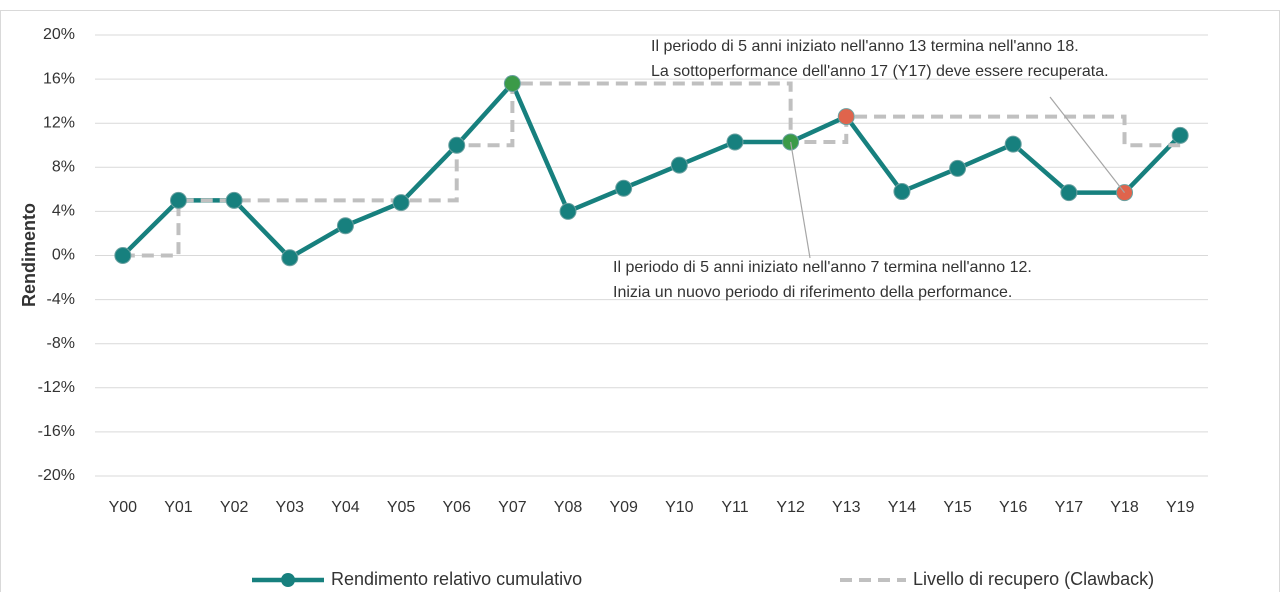 This screenshot has width=1281, height=592. Describe the element at coordinates (512, 507) in the screenshot. I see `x-tick-label: Y07` at that location.